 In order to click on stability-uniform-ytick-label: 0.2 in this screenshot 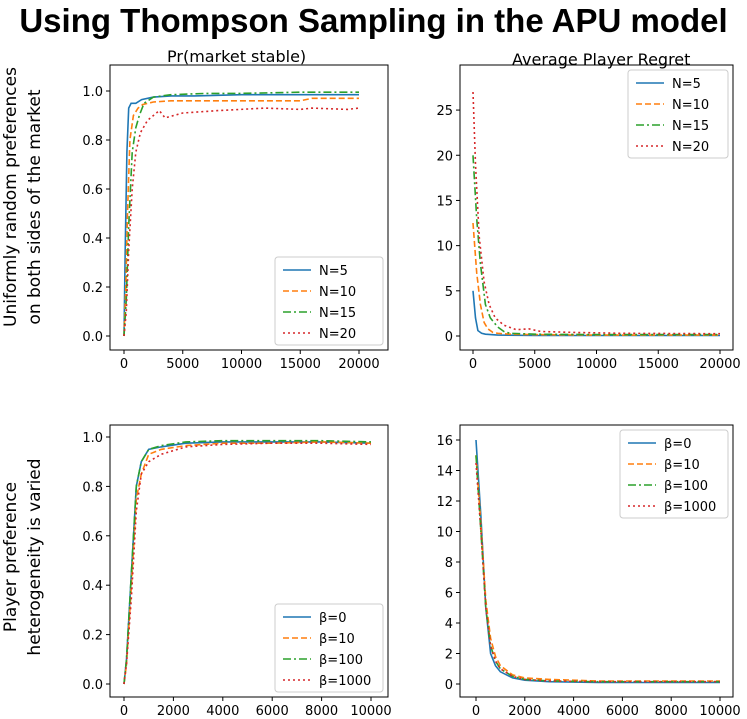, I will do `click(92, 288)`.